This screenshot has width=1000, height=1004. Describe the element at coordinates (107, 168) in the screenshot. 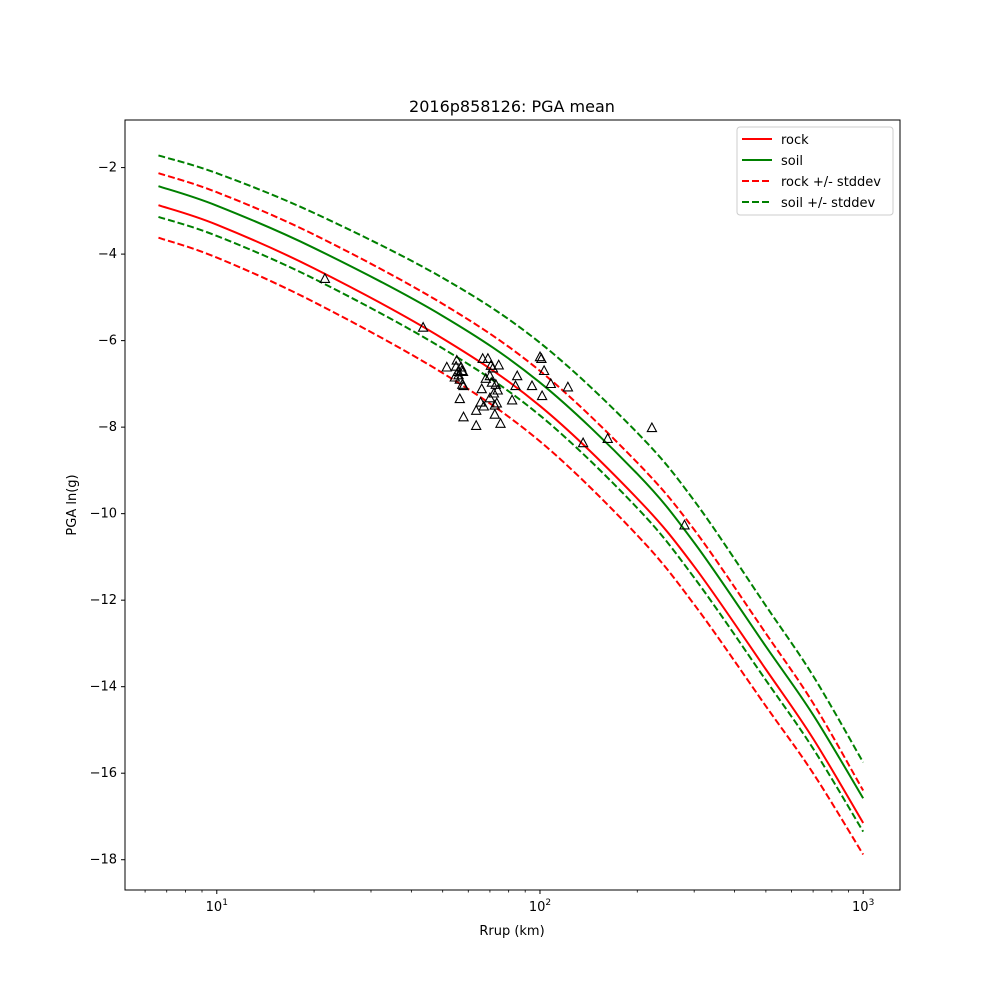

I see `y-tick-label: −2` at that location.